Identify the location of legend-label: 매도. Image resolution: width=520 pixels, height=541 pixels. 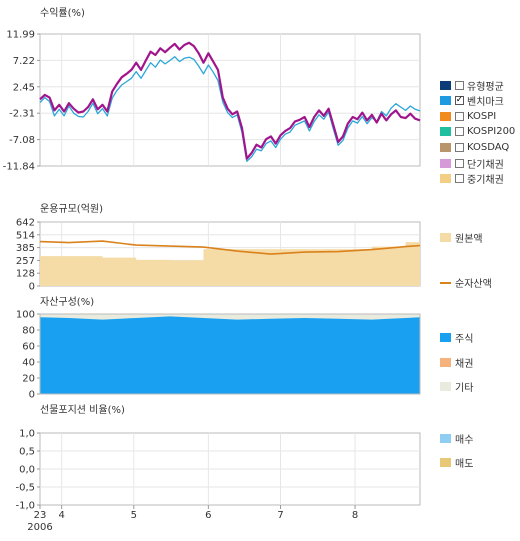
(464, 464).